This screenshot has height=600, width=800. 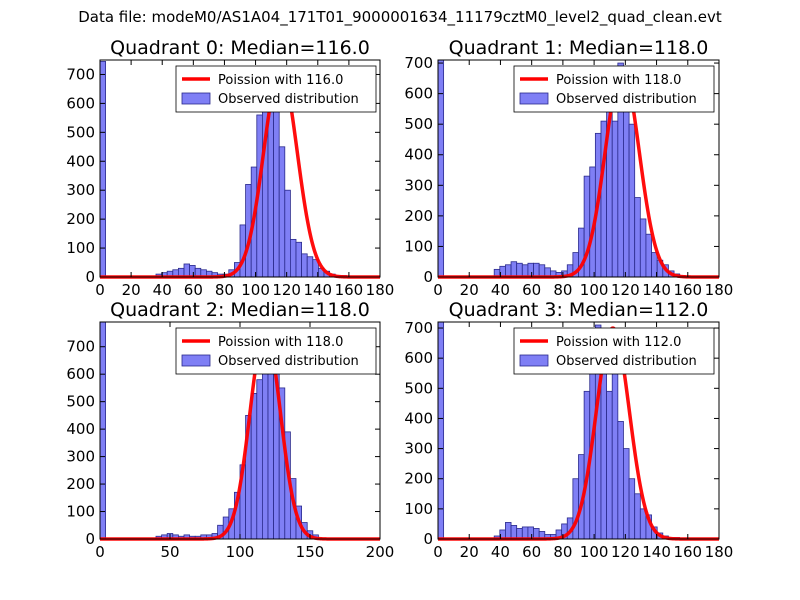 What do you see at coordinates (276, 89) in the screenshot?
I see `legend: Poission with 116.0 Observed distribution` at bounding box center [276, 89].